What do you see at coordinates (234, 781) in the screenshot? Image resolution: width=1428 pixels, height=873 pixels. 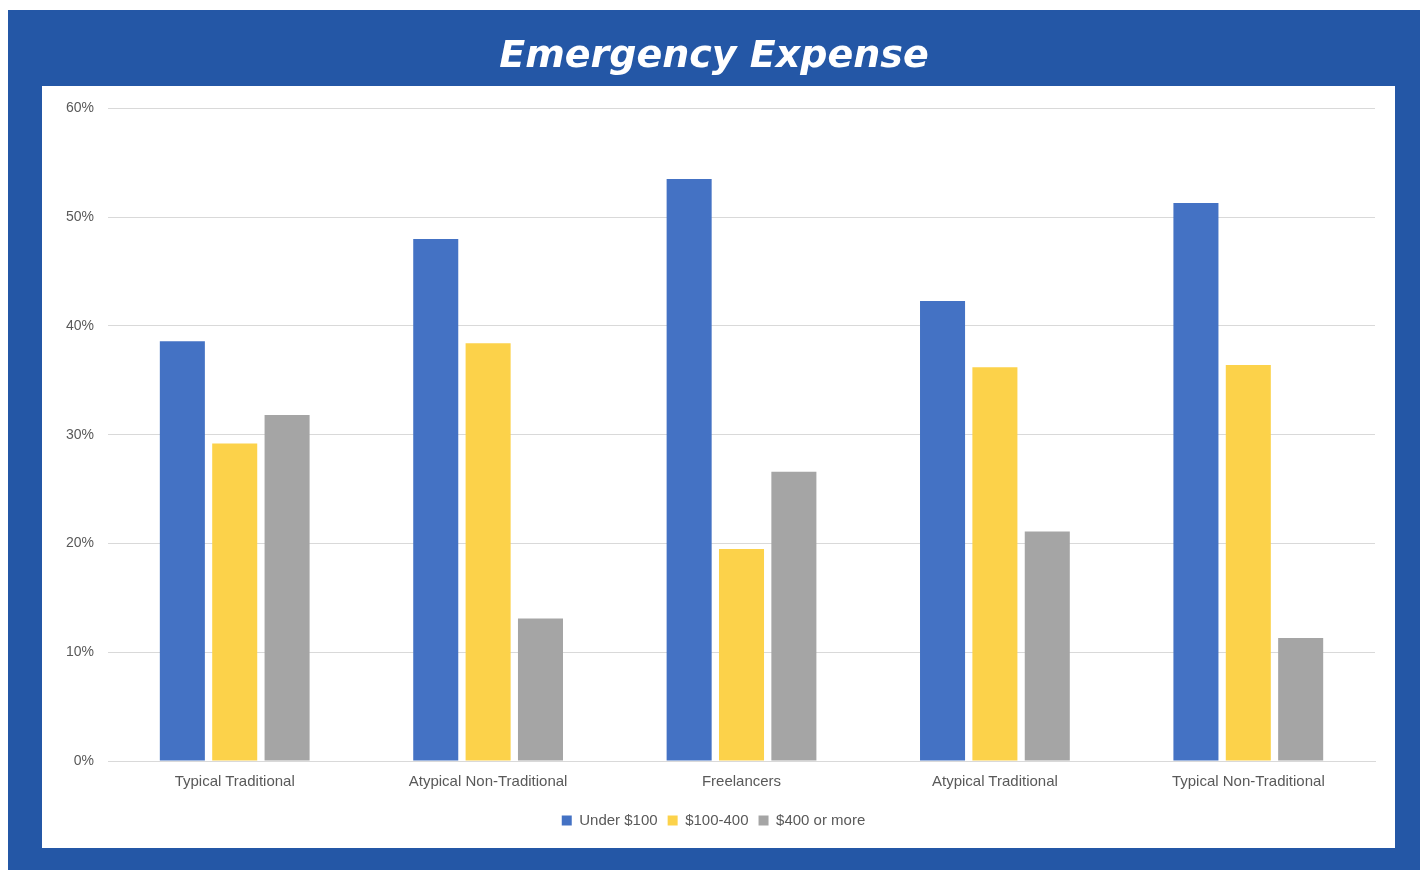 I see `x-tick-label: Typical Traditional` at bounding box center [234, 781].